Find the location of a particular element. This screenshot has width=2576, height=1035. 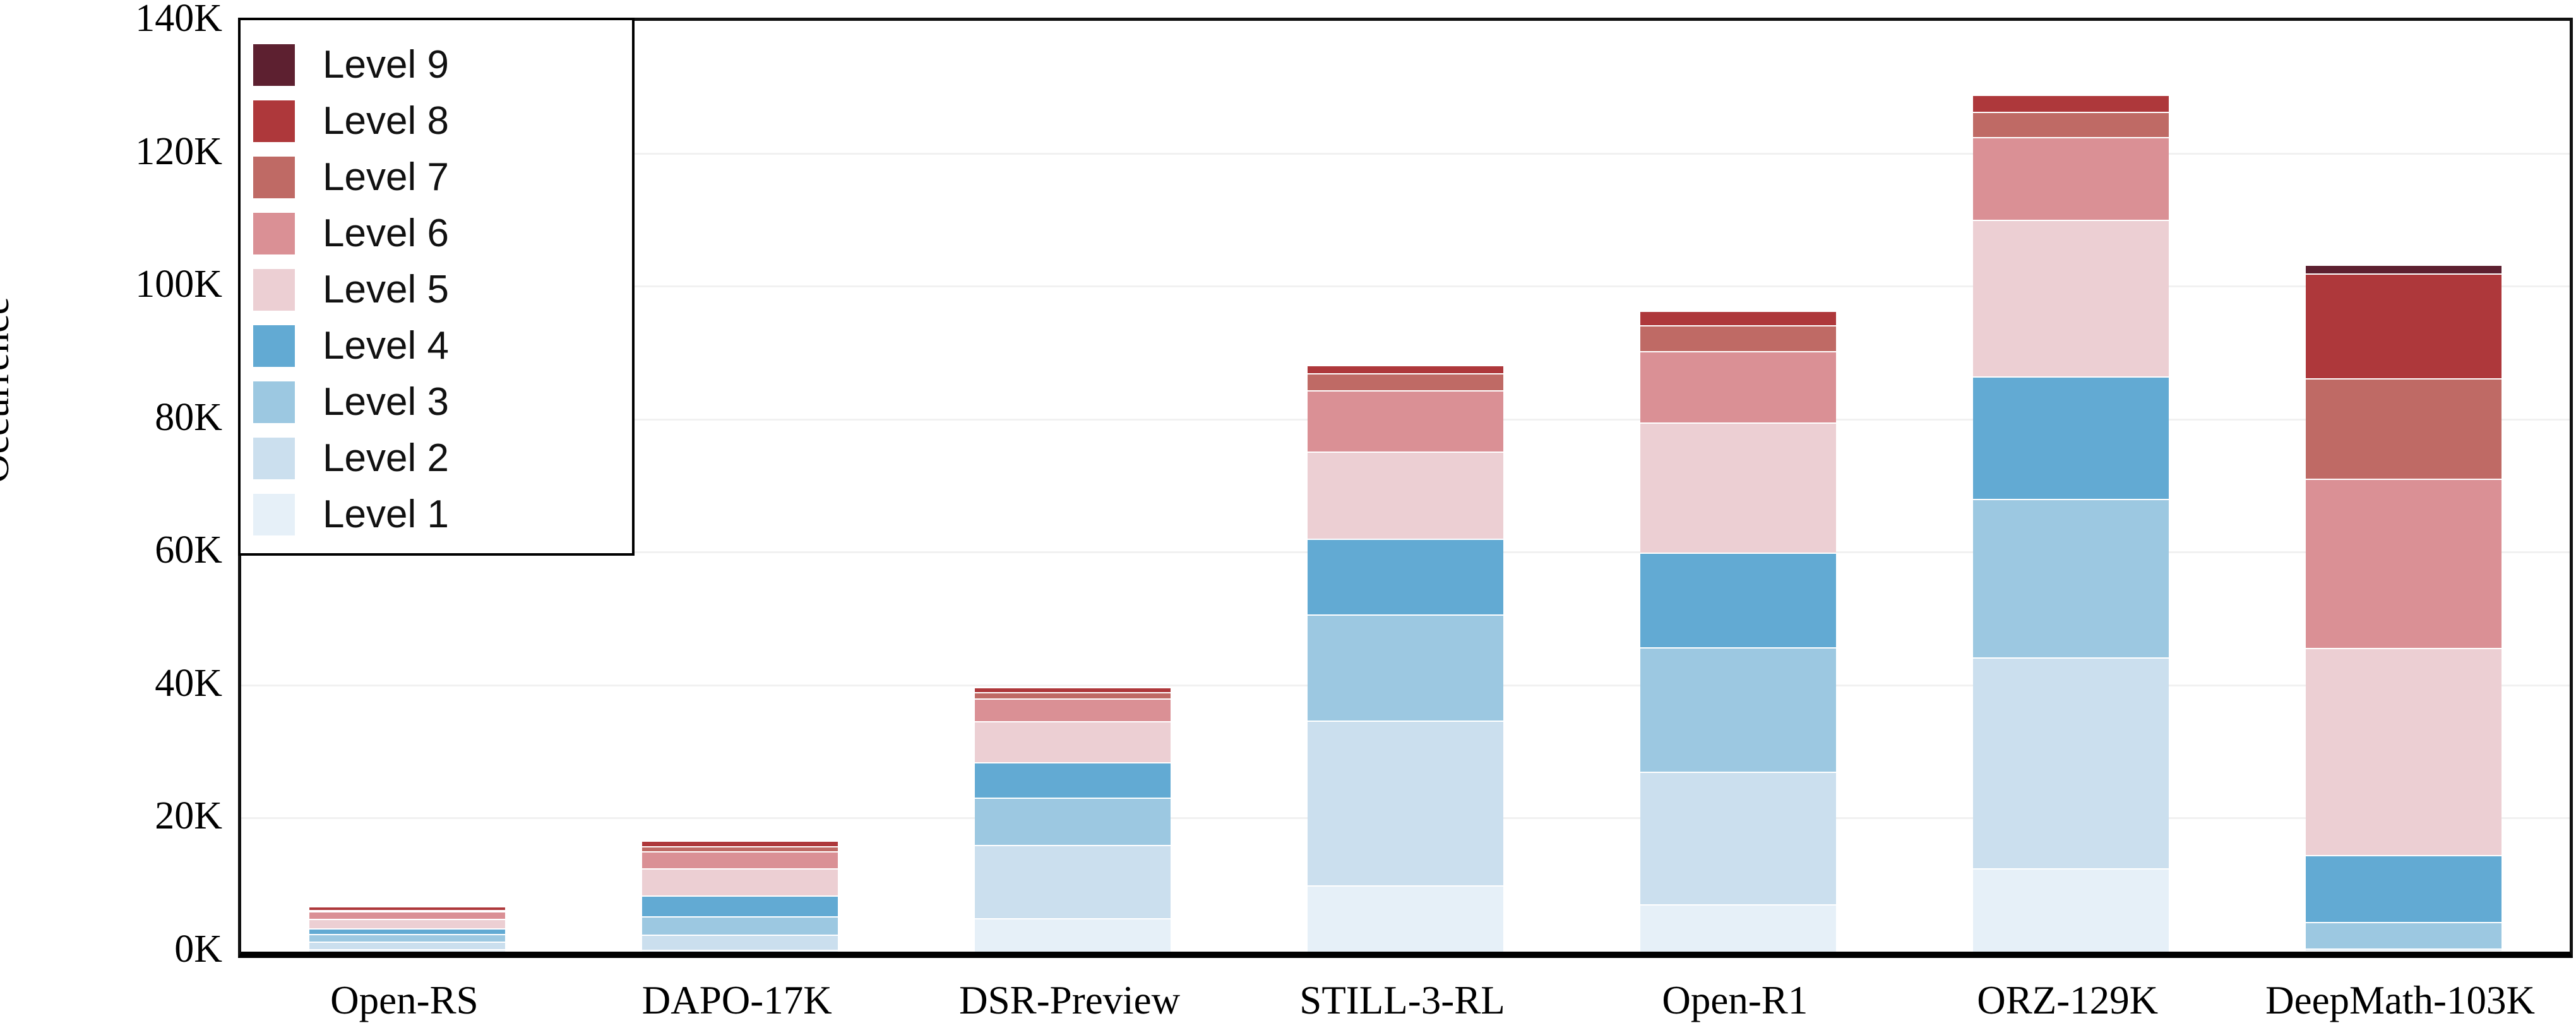

y-tick-label: 20K is located at coordinates (188, 816).